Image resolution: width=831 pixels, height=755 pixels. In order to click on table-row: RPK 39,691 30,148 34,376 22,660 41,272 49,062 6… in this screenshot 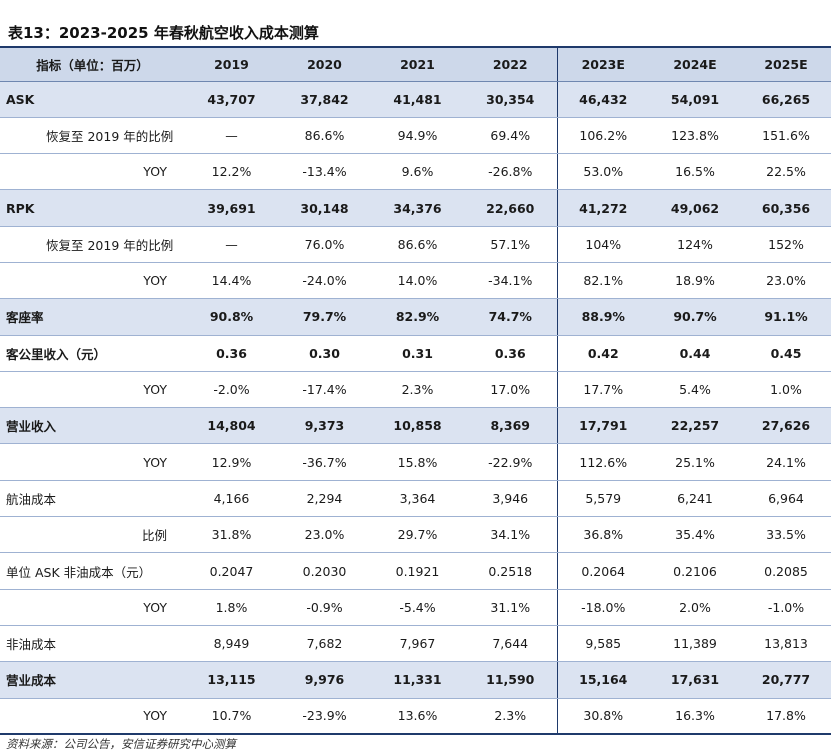, I will do `click(415, 208)`.